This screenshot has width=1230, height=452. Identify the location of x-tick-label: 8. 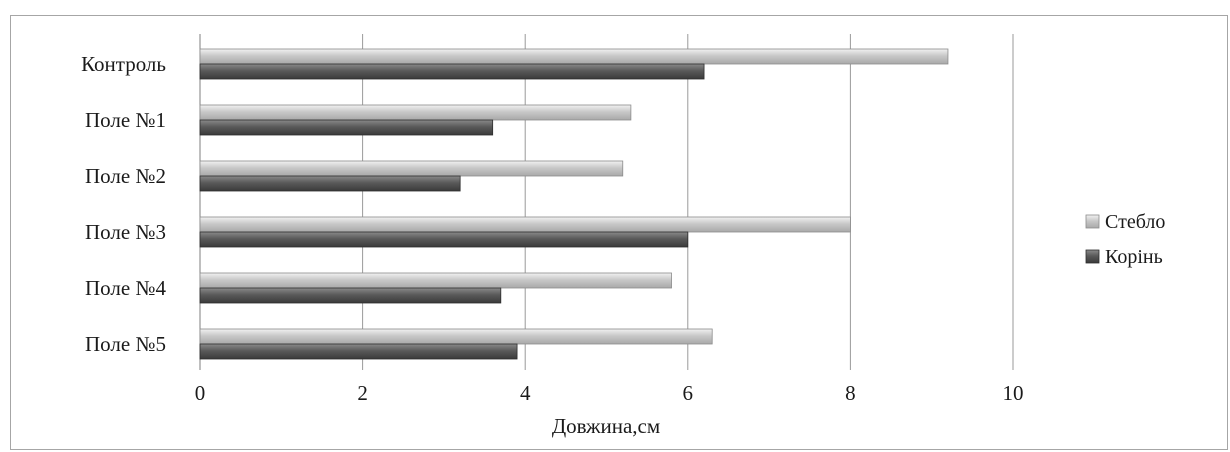
(850, 393).